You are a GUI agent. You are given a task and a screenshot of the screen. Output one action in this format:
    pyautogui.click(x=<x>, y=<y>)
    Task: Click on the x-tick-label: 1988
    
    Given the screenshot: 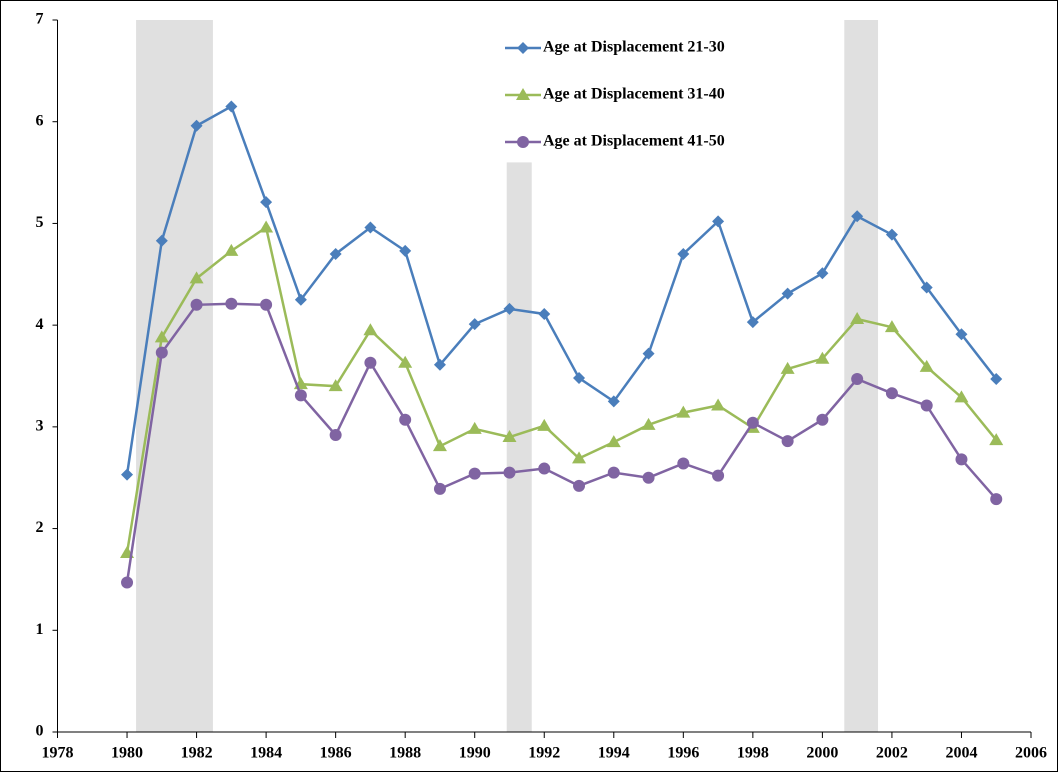 What is the action you would take?
    pyautogui.click(x=405, y=753)
    